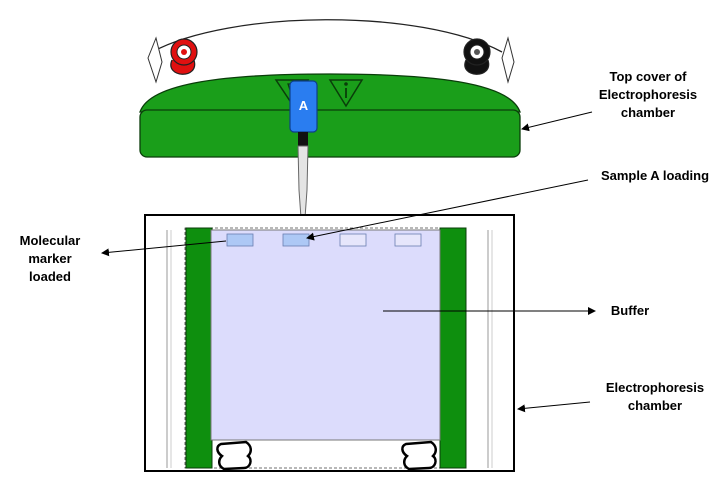  I want to click on left-handle-bracket, so click(155, 60).